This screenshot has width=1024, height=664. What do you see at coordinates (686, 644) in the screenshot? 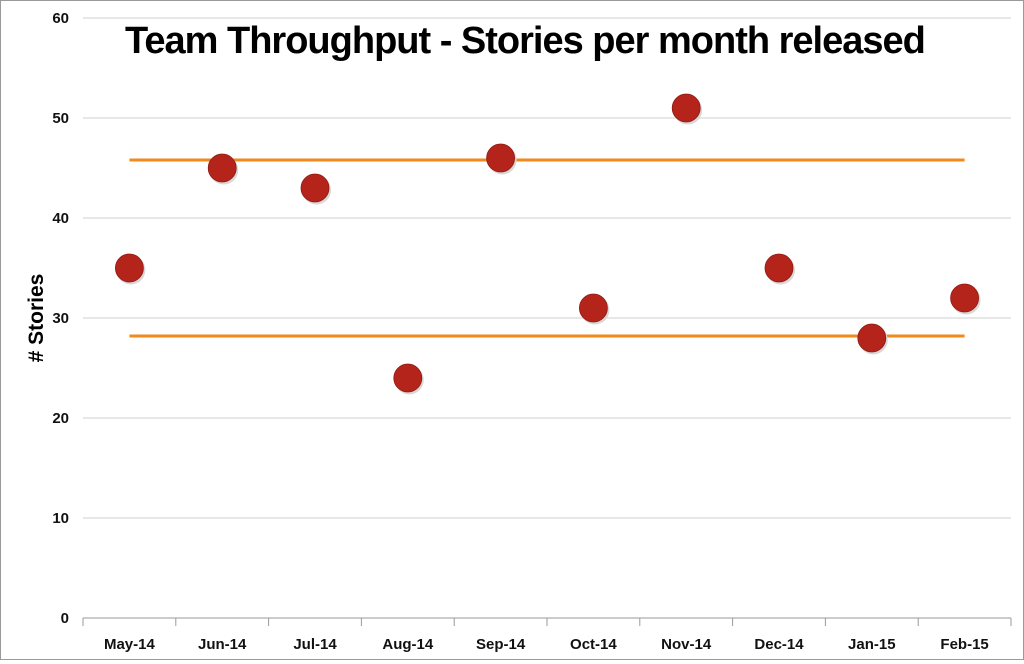
I see `x-tick-label: Nov-14` at bounding box center [686, 644].